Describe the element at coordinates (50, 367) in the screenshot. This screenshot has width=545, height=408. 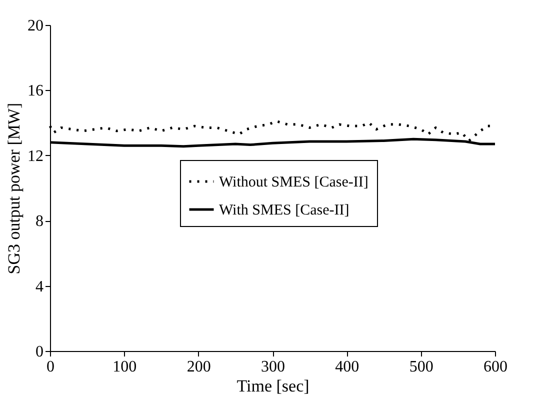
I see `x-tick-label: 0` at that location.